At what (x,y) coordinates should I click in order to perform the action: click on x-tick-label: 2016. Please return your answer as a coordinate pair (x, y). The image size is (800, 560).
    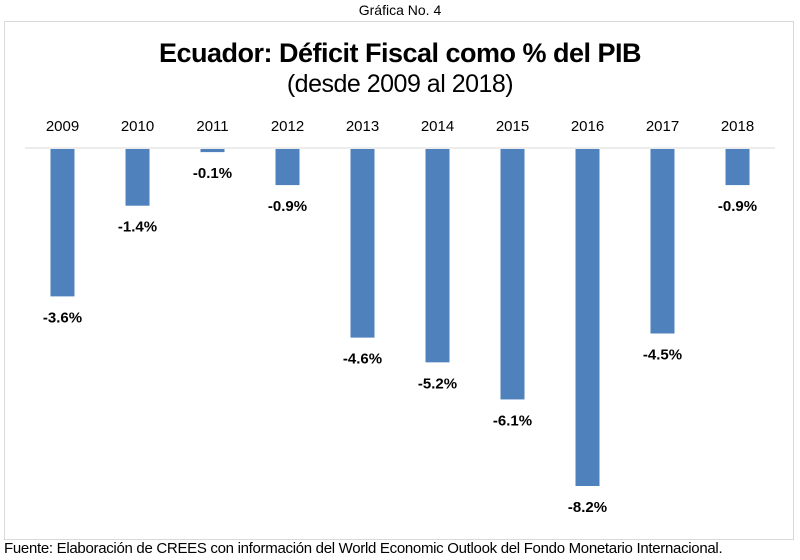
    Looking at the image, I should click on (587, 126).